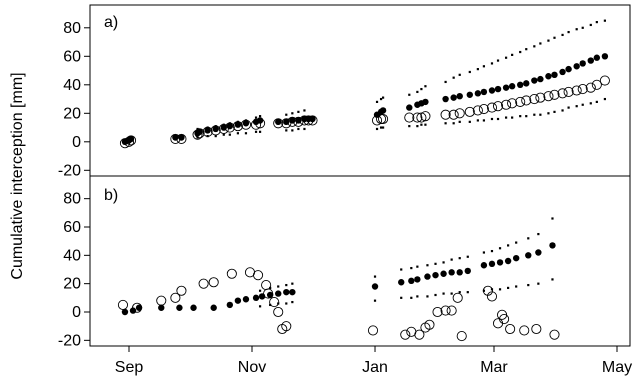 Image resolution: width=635 pixels, height=381 pixels. What do you see at coordinates (617, 367) in the screenshot?
I see `x-tick-label: May` at bounding box center [617, 367].